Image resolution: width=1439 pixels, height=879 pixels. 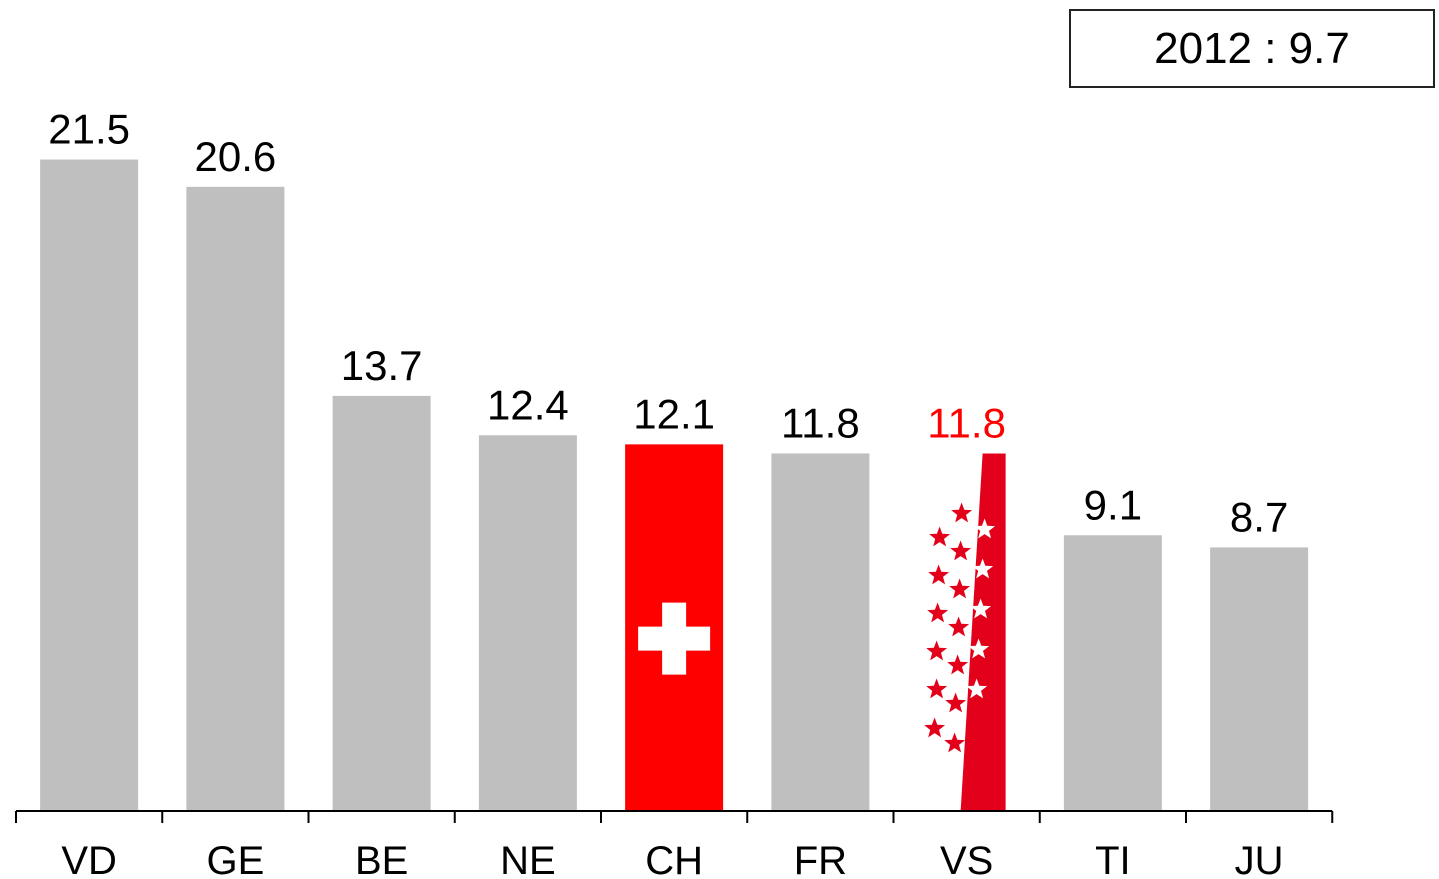 I want to click on tick-label-ju: JU, so click(x=1259, y=859).